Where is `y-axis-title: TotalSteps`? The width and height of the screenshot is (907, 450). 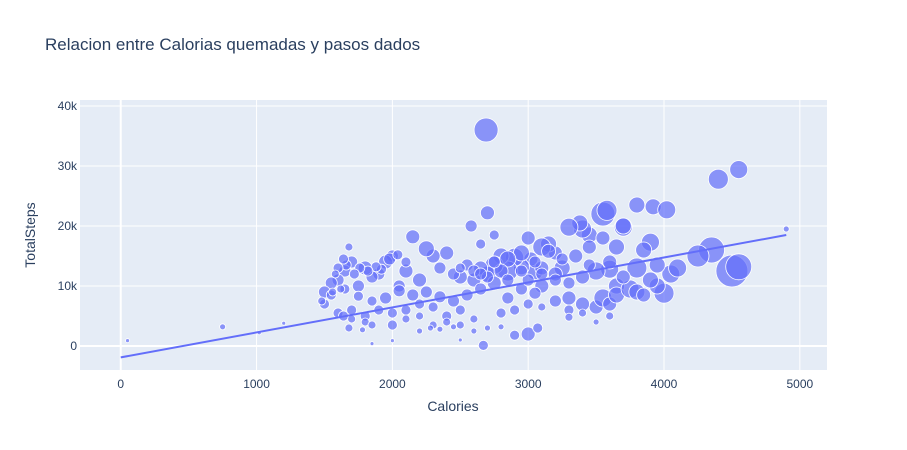
y-axis-title: TotalSteps is located at coordinates (30, 234).